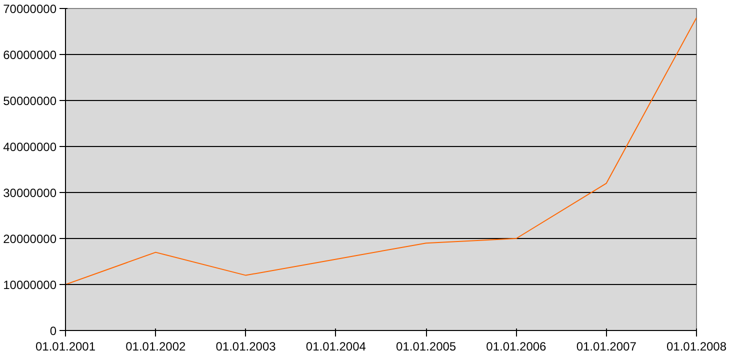 The image size is (736, 353). Describe the element at coordinates (156, 346) in the screenshot. I see `x-tick-label: 01.01.2002` at that location.